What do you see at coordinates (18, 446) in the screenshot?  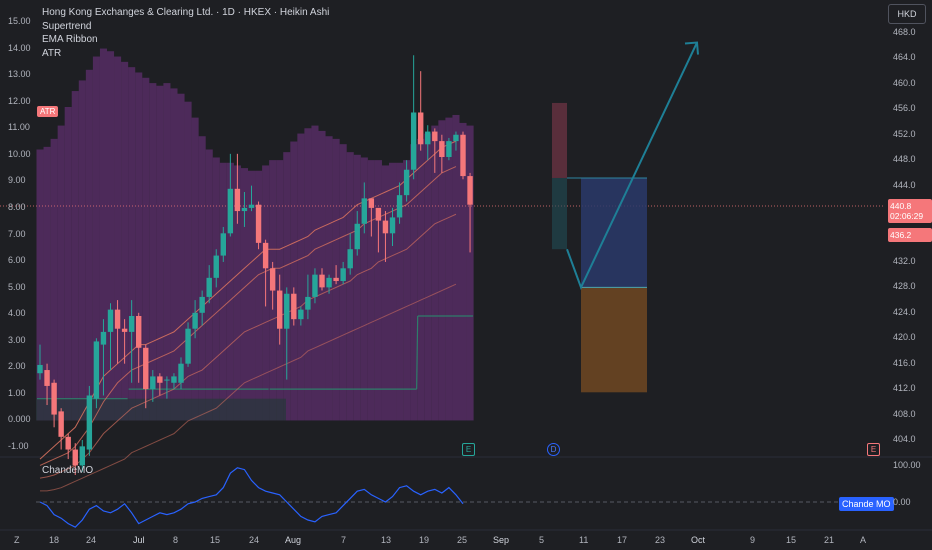 I see `left-axis-tick: -1.00` at bounding box center [18, 446].